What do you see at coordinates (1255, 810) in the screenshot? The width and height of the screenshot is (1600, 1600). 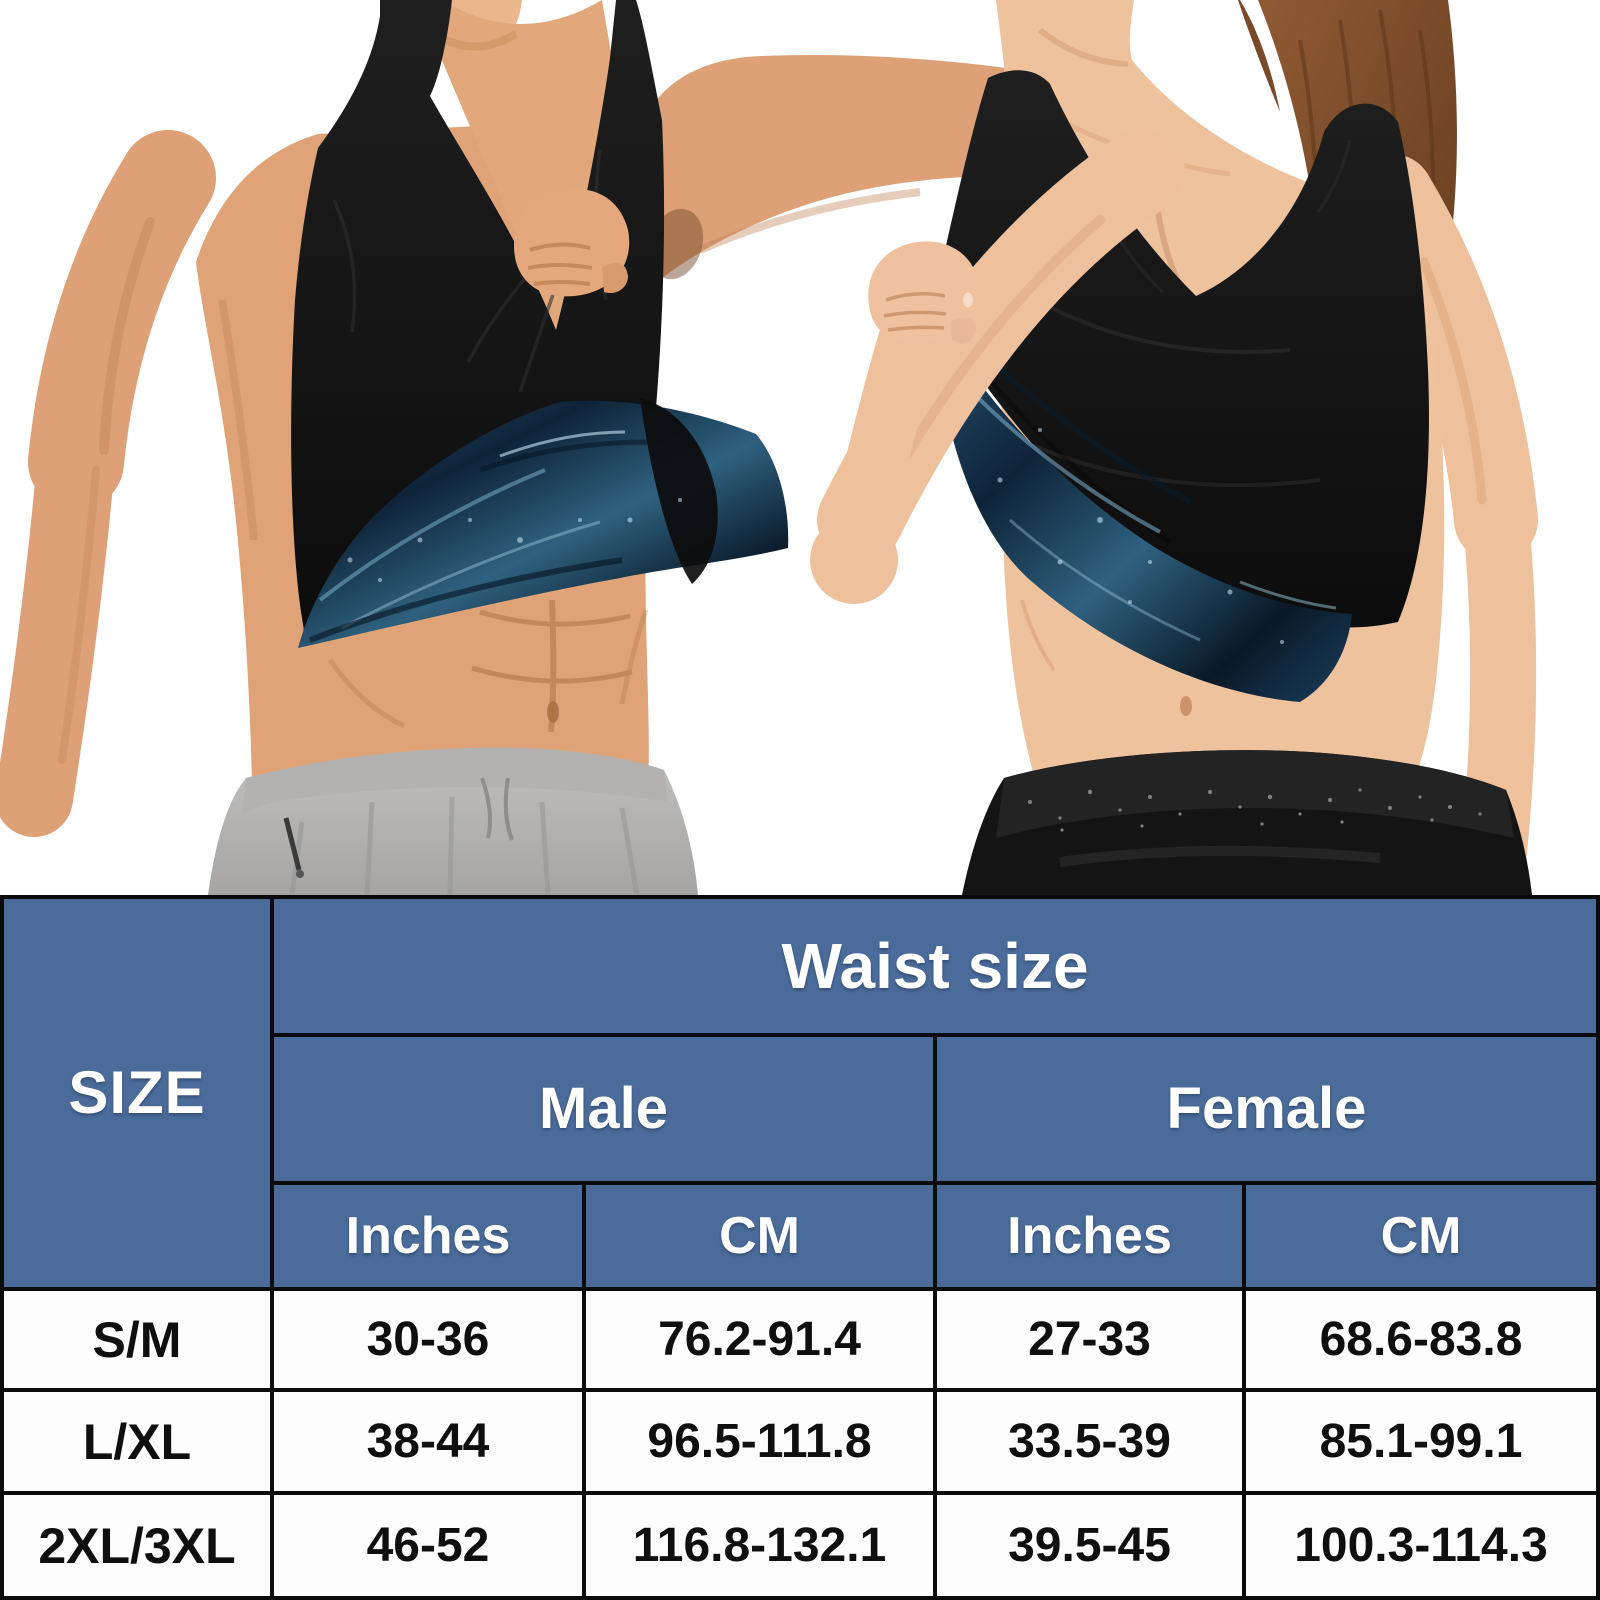 I see `female-waistband-sparkles` at bounding box center [1255, 810].